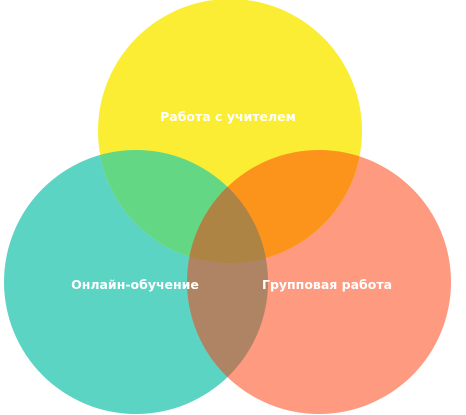  I want to click on overlap-teacher-group, so click(274, 206).